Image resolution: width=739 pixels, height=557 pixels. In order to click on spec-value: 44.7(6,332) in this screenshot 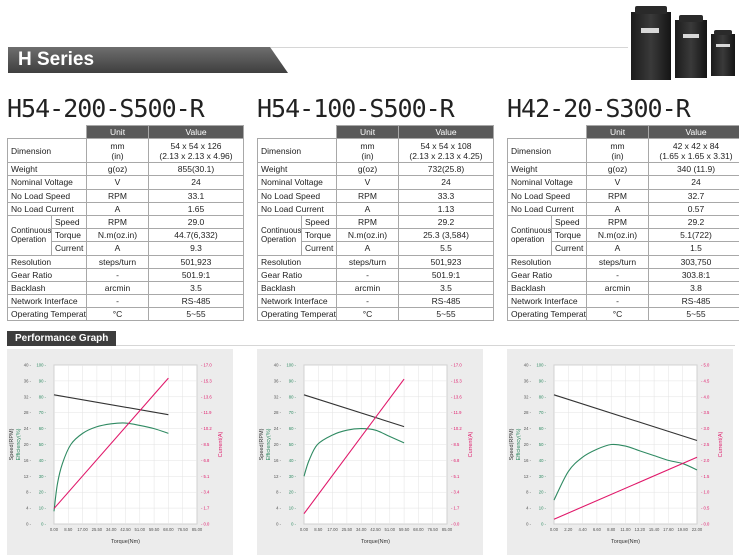, I will do `click(196, 235)`.